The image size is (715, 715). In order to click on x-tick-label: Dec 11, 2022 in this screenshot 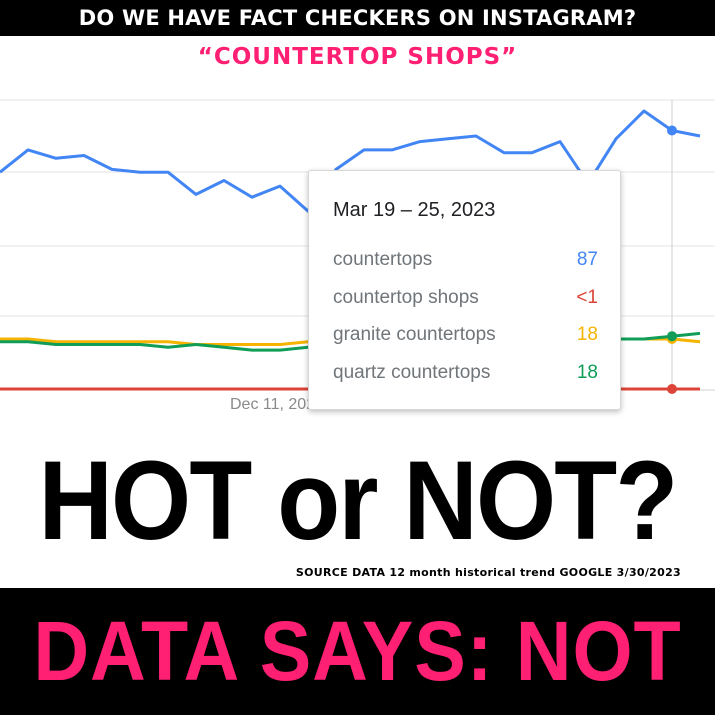, I will do `click(277, 404)`.